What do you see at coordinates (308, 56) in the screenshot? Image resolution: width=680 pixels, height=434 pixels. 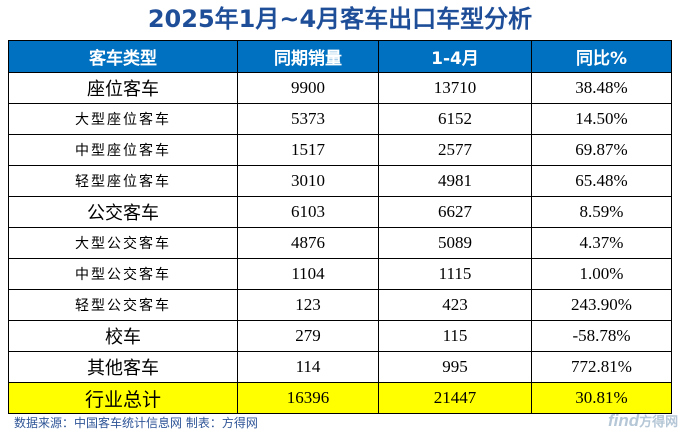 I see `column-header: 同期销量` at bounding box center [308, 56].